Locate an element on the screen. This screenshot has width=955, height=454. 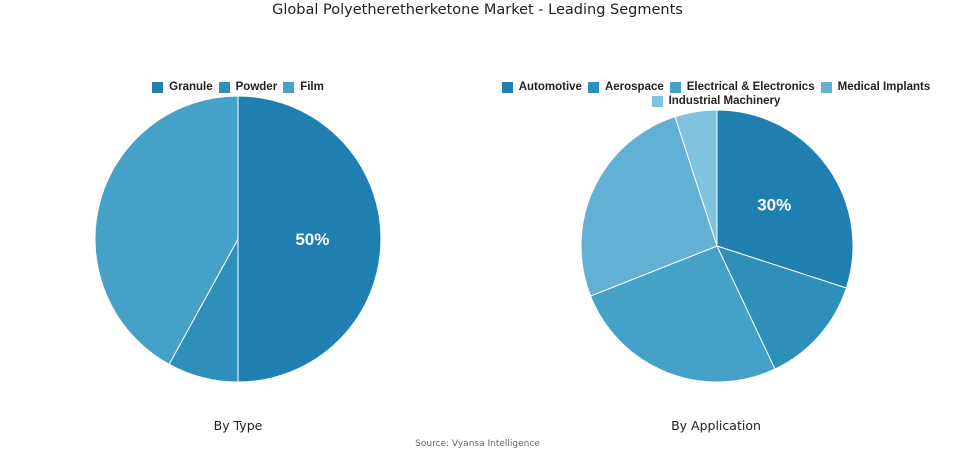
legend-item: Medical Implants is located at coordinates (875, 87).